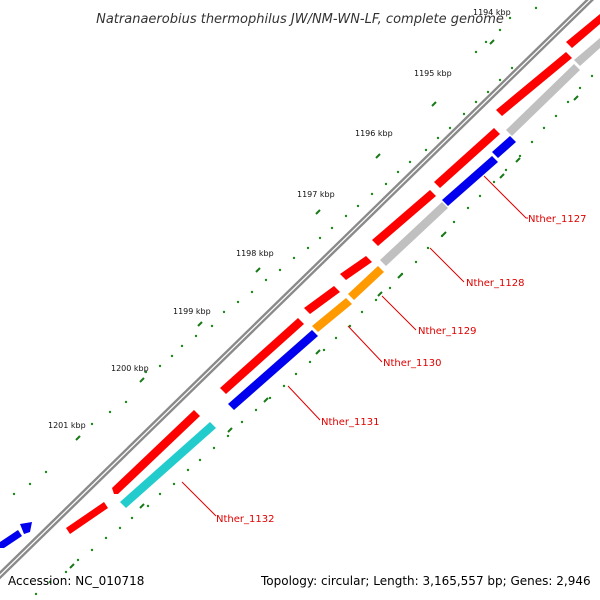 This screenshot has height=600, width=600. I want to click on gene-label-nther-1128: Nther_1128, so click(495, 283).